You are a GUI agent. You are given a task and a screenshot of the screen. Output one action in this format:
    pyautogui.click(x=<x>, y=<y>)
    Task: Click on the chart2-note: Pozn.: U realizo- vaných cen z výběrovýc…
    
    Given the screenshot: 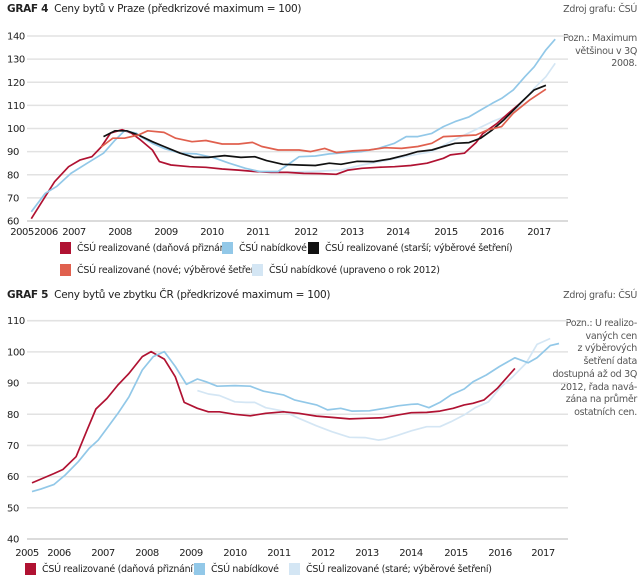 What is the action you would take?
    pyautogui.click(x=594, y=369)
    